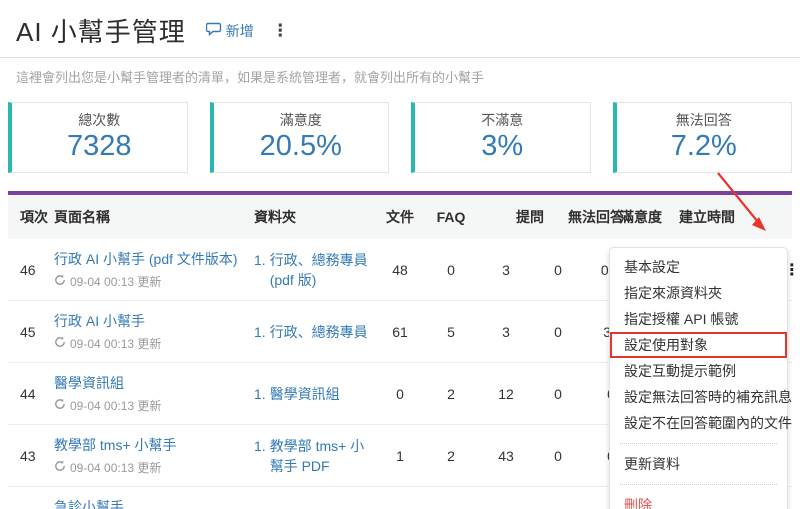  What do you see at coordinates (400, 269) in the screenshot?
I see `docs-count: 48` at bounding box center [400, 269].